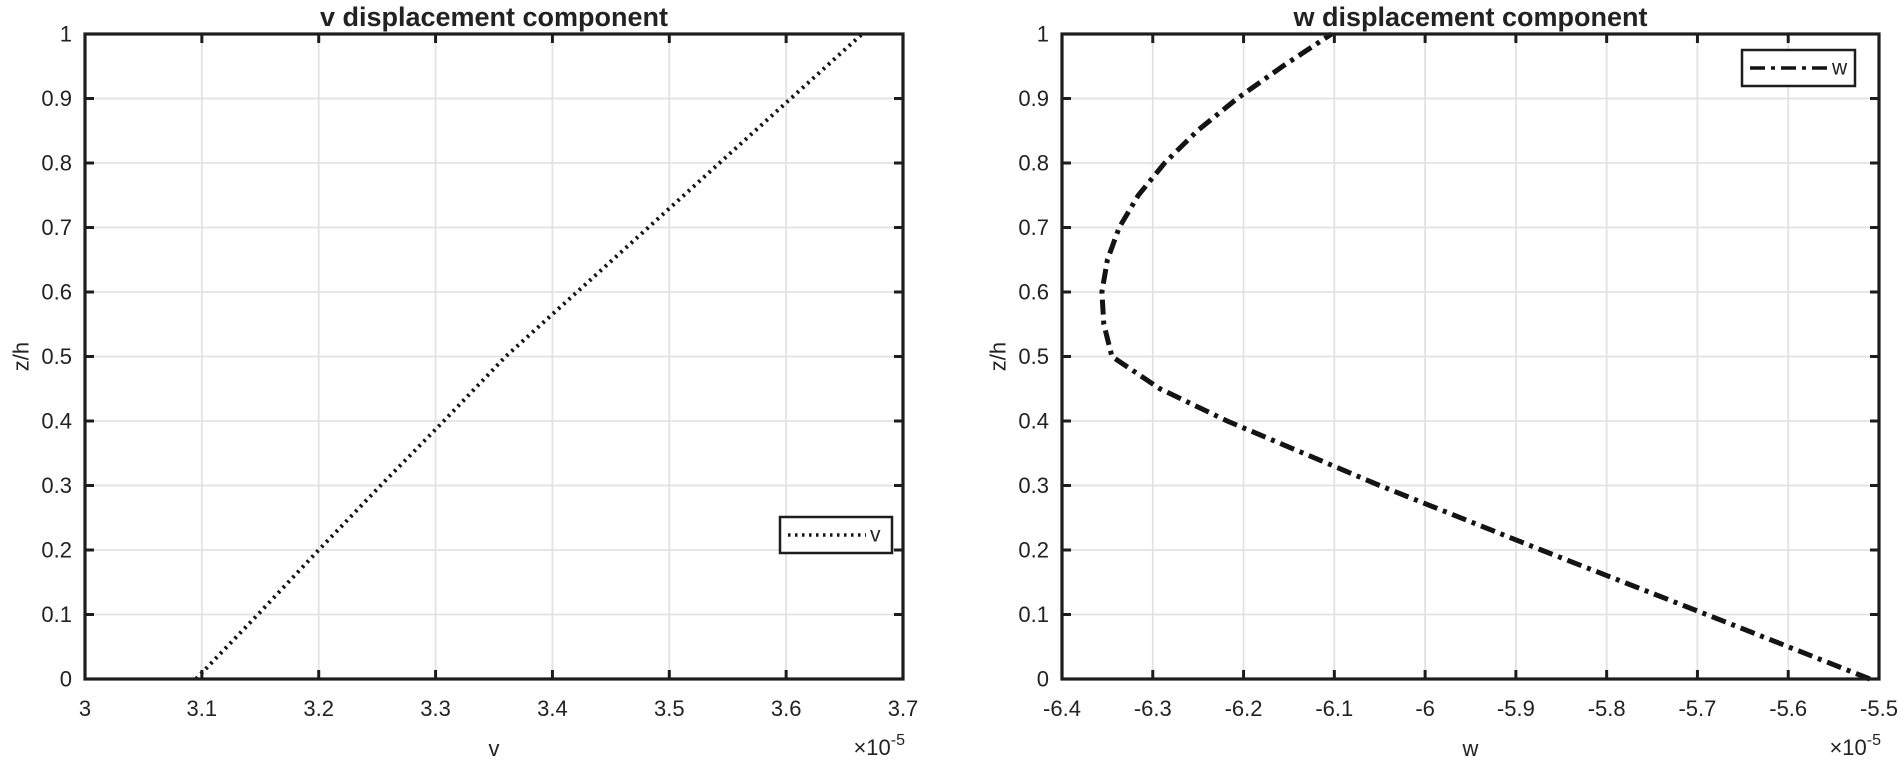  I want to click on x-tick-label: 3.4, so click(552, 708).